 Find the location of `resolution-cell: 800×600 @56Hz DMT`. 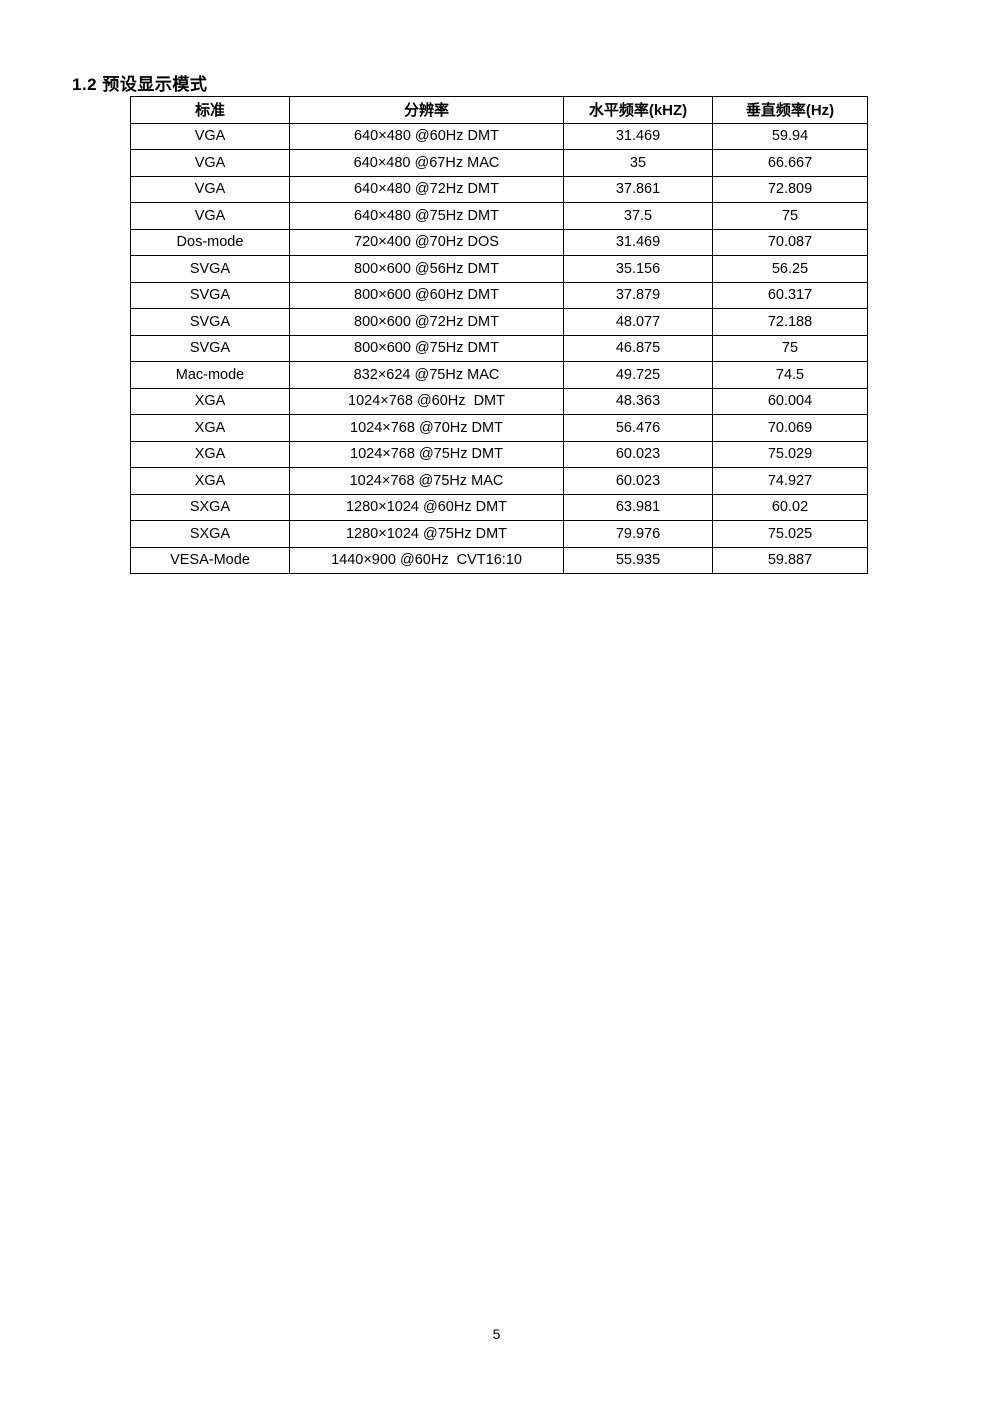

resolution-cell: 800×600 @56Hz DMT is located at coordinates (426, 269).